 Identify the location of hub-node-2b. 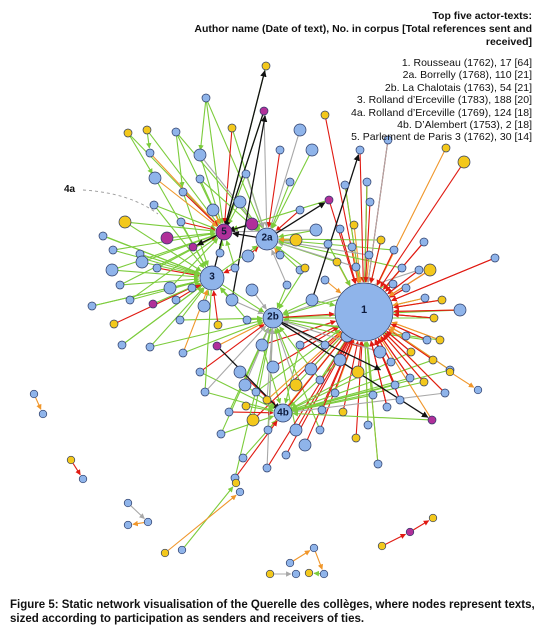
(273, 318).